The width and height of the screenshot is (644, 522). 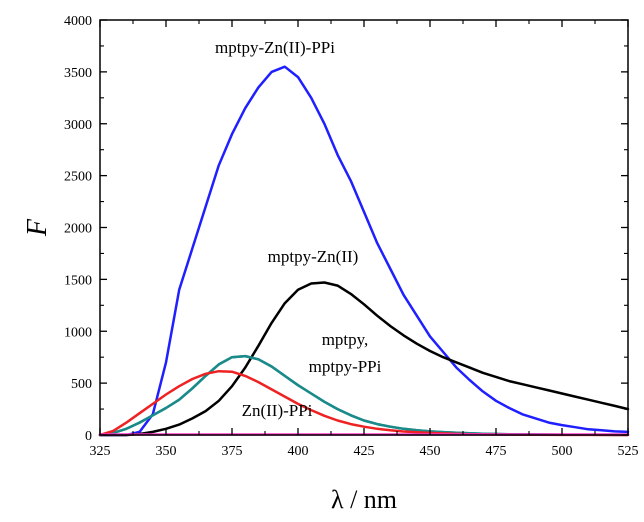 What do you see at coordinates (298, 451) in the screenshot?
I see `x-tick-label: 400` at bounding box center [298, 451].